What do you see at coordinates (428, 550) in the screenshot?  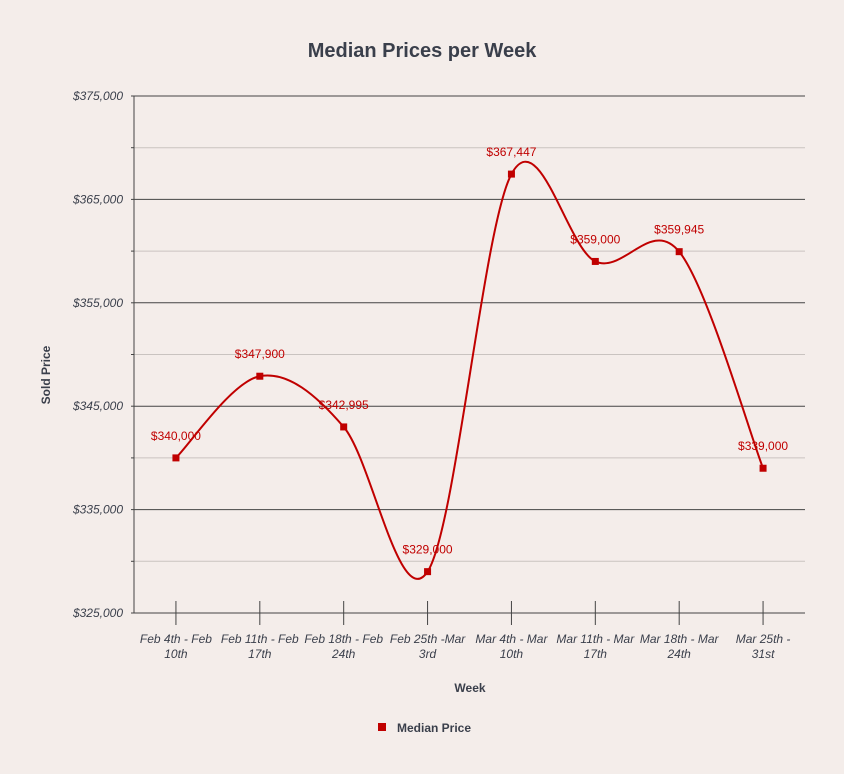 I see `data-label: $329,000` at bounding box center [428, 550].